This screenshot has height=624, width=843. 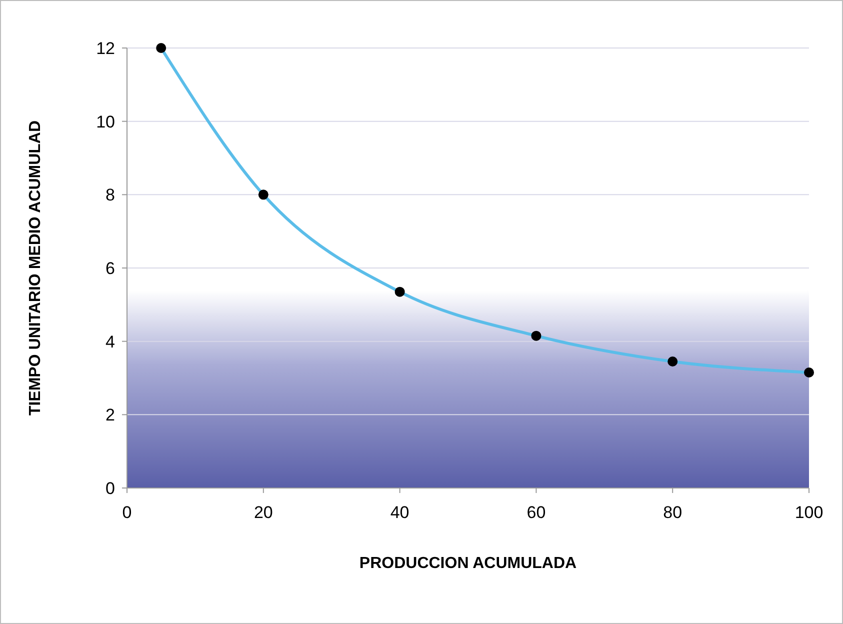 What do you see at coordinates (35, 268) in the screenshot?
I see `y-axis-title: TIEMPO UNITARIO MEDIO ACUMULAD` at bounding box center [35, 268].